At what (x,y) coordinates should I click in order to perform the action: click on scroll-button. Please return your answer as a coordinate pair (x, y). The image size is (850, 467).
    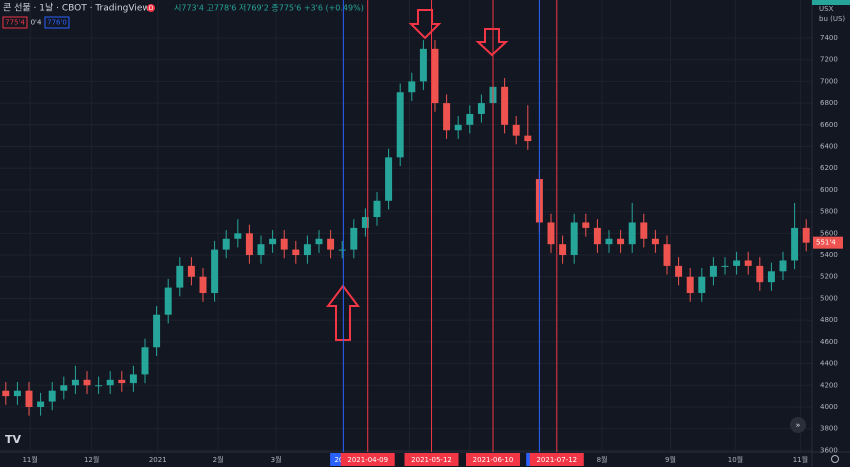
    Looking at the image, I should click on (798, 425).